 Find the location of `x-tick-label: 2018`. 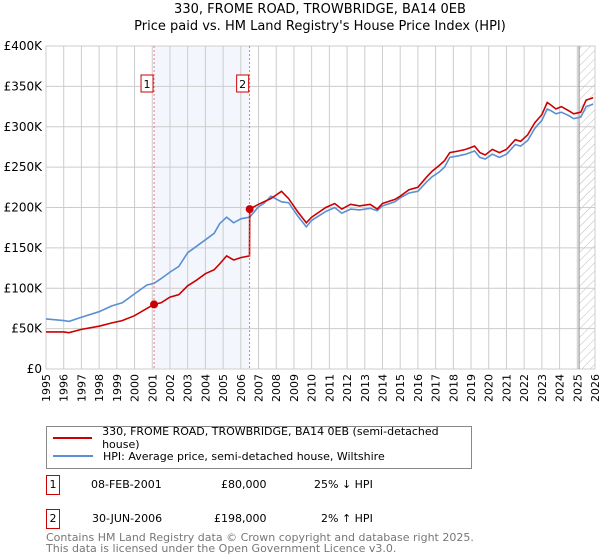

x-tick-label: 2018 is located at coordinates (453, 388).